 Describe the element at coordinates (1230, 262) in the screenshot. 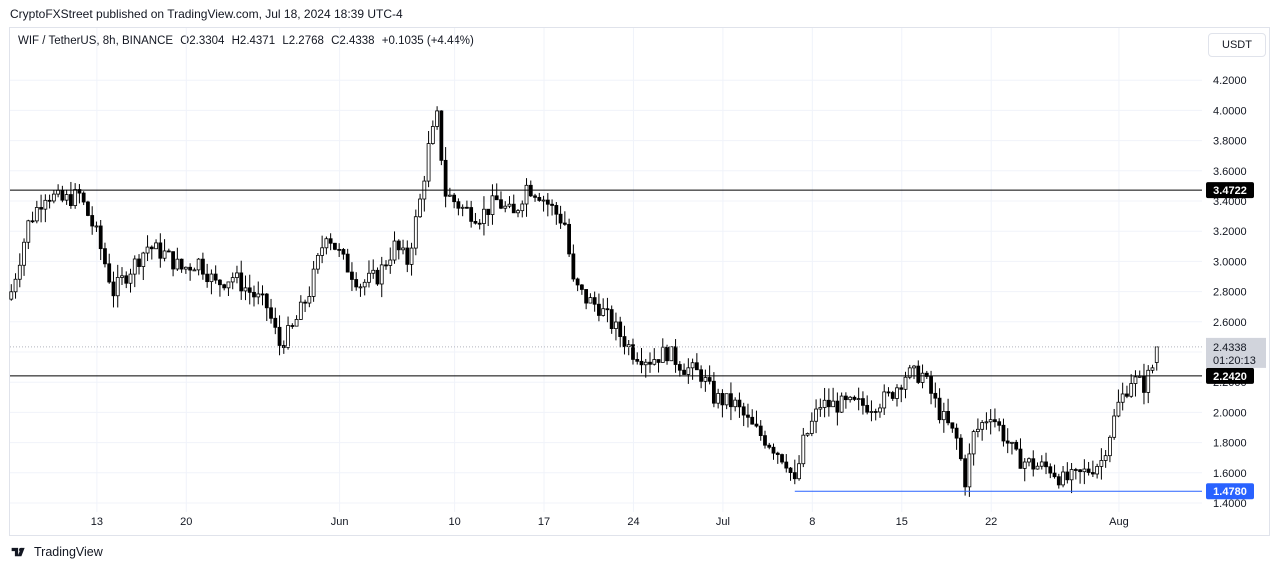

I see `y-tick-label: 3.0000` at that location.